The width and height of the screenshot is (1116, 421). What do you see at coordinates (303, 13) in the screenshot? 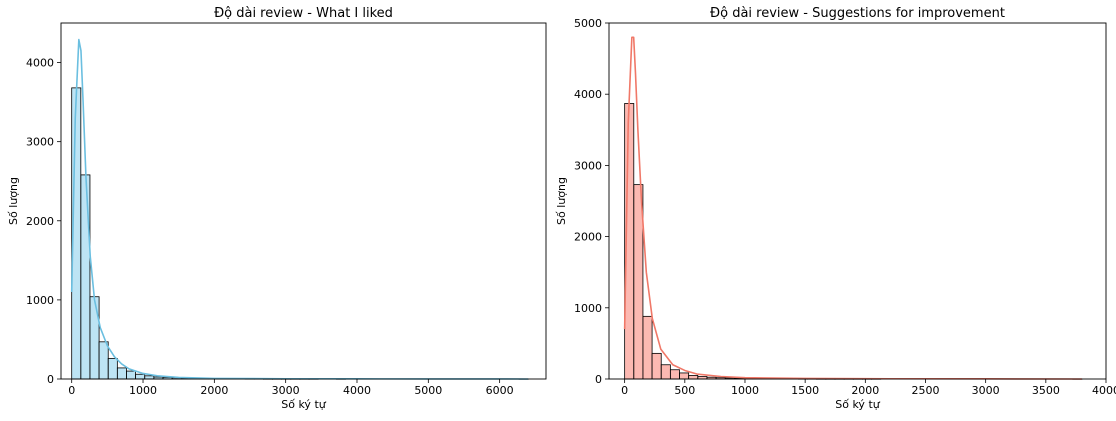
I see `chart-title: Độ dài review - What I liked` at bounding box center [303, 13].